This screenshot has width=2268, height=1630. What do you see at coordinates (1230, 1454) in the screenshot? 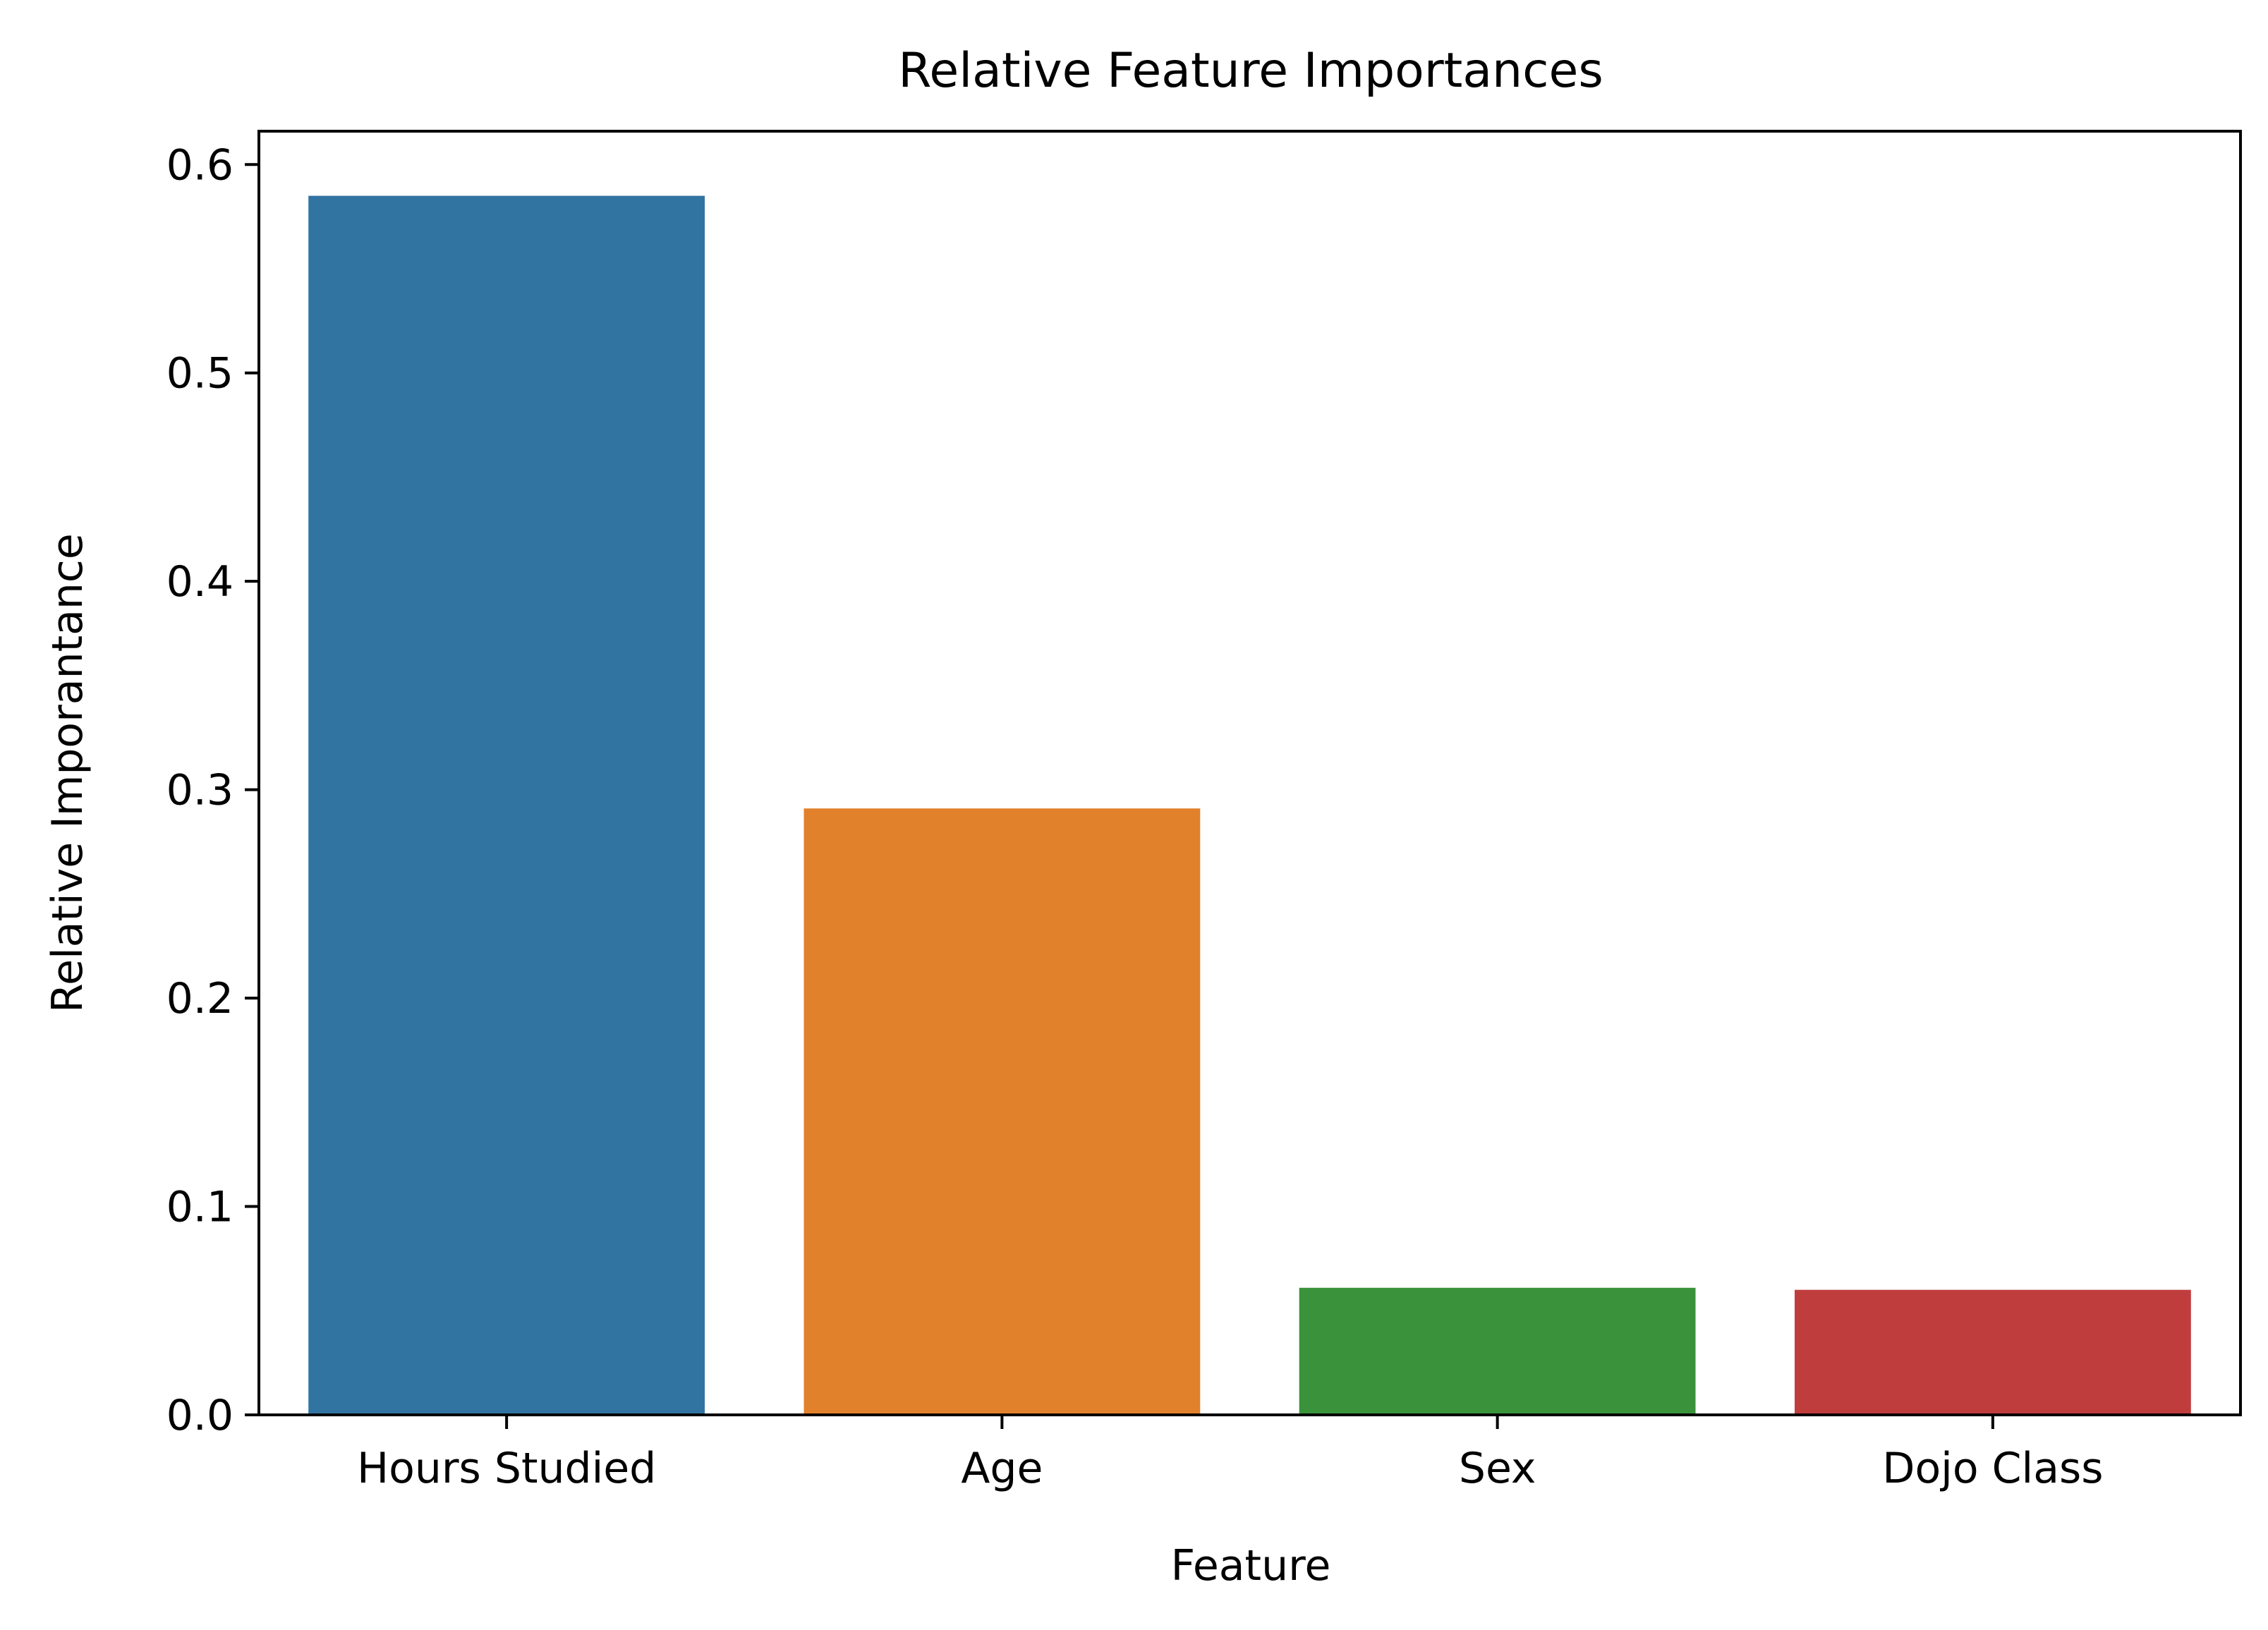
I see `x-axis: Hours Studied Age Sex Dojo Class` at bounding box center [1230, 1454].